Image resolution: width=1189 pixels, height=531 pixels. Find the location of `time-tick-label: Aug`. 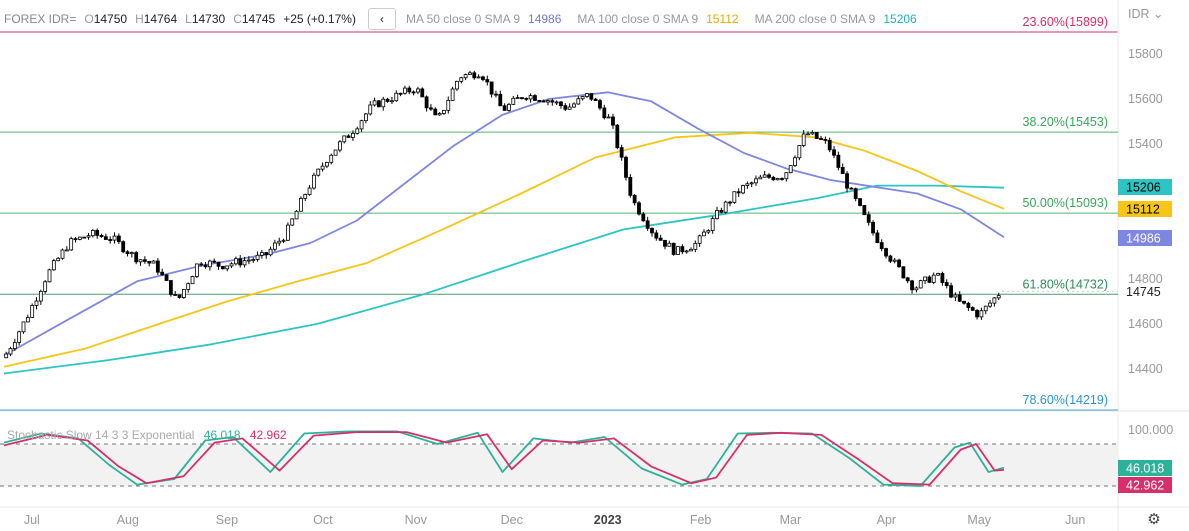

time-tick-label: Aug is located at coordinates (128, 520).